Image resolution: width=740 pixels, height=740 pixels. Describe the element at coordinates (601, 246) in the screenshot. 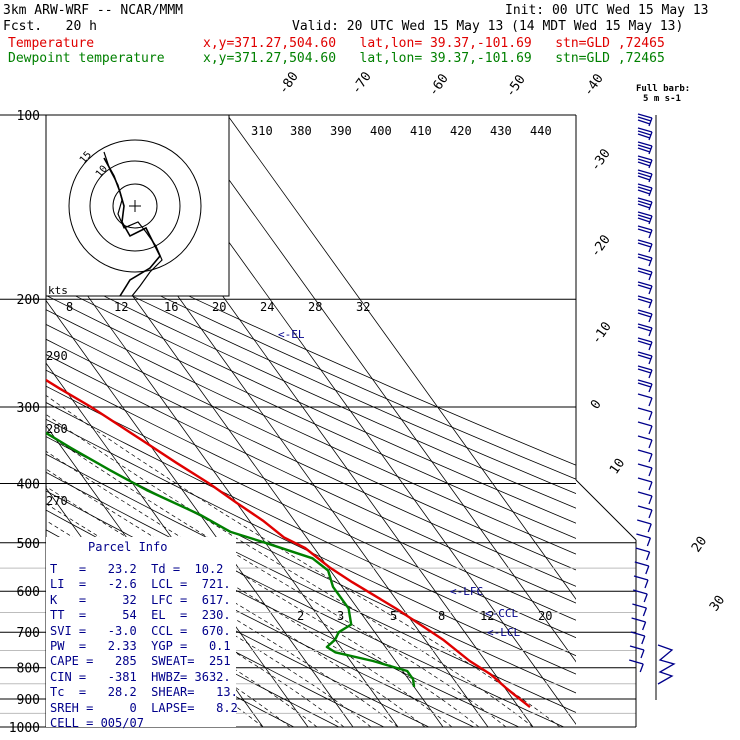

I see `isotherm-label: -20` at that location.